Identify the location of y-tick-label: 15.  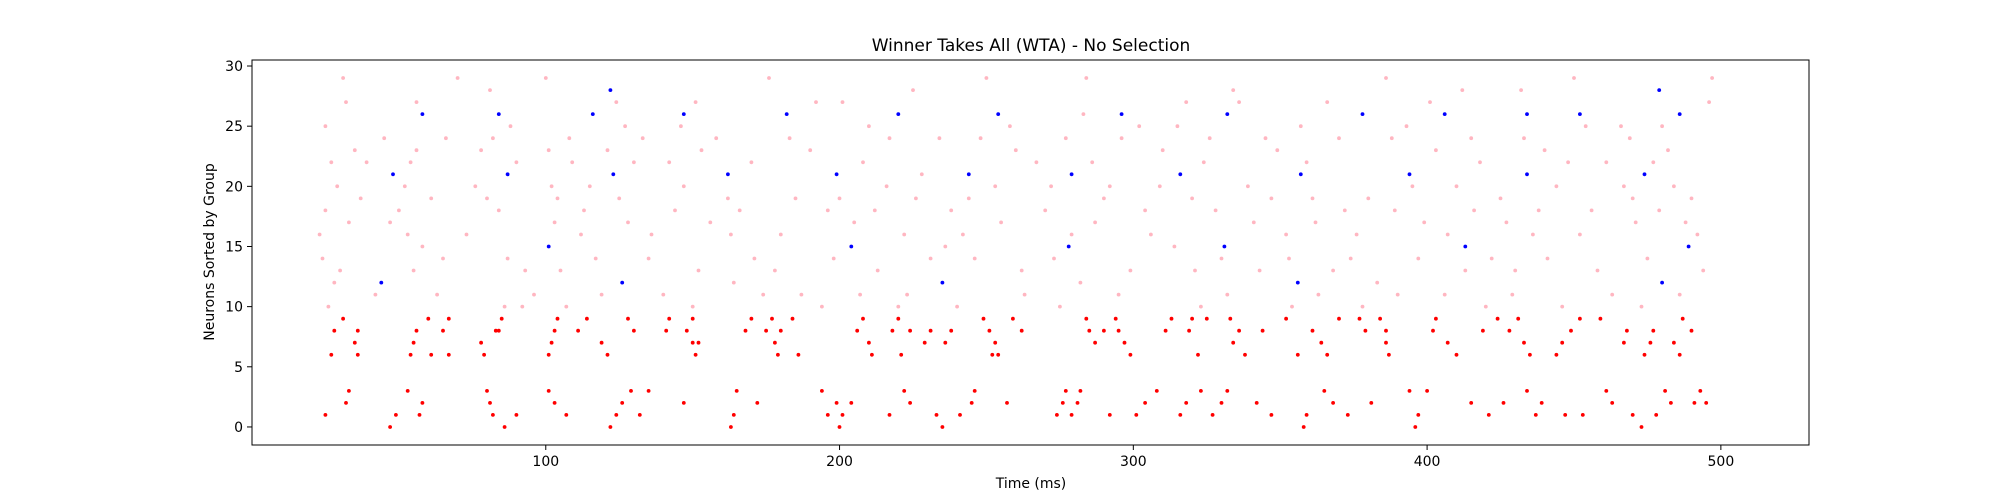
(234, 247).